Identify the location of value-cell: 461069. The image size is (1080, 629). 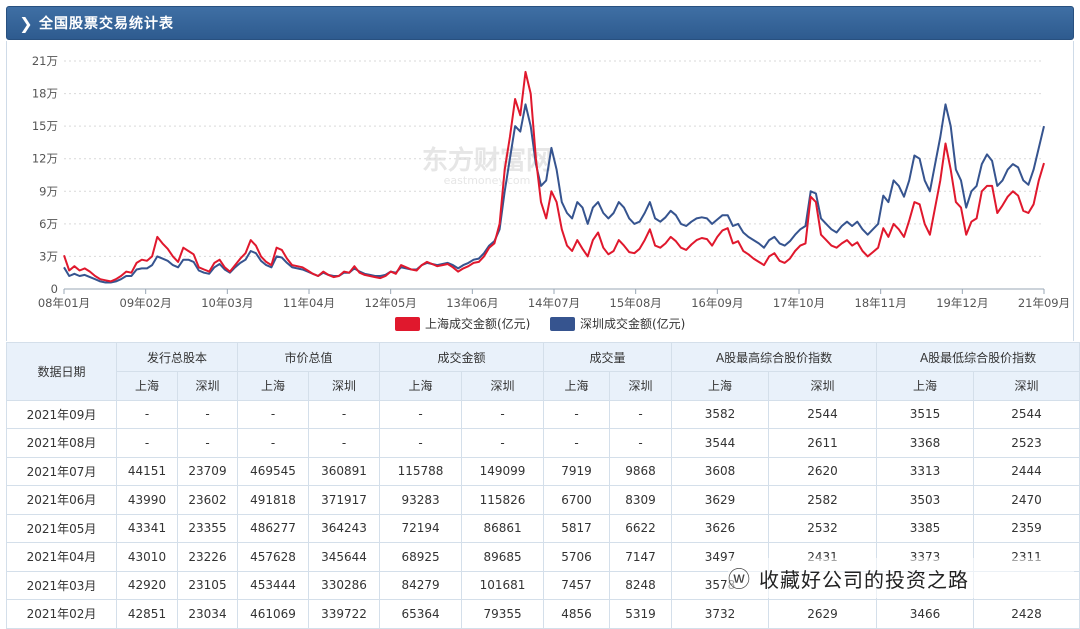
(273, 614).